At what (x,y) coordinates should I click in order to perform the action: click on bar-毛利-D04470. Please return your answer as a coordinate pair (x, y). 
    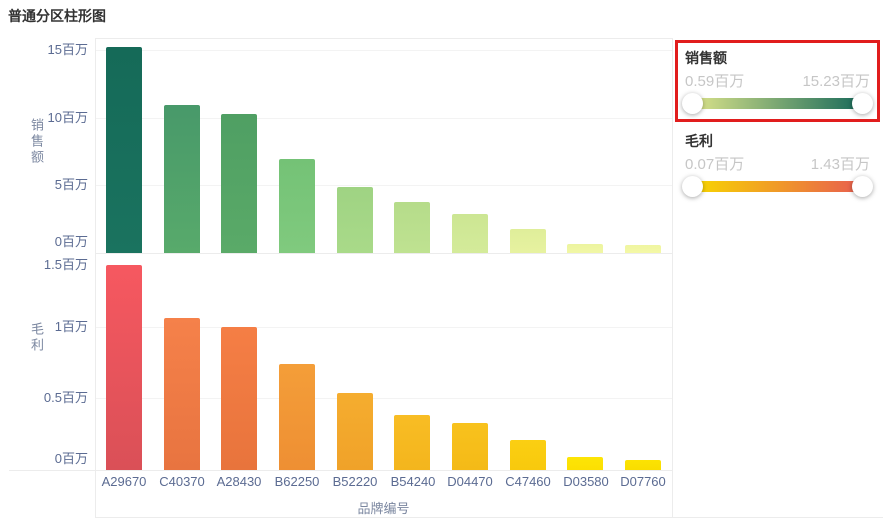
    Looking at the image, I should click on (470, 446).